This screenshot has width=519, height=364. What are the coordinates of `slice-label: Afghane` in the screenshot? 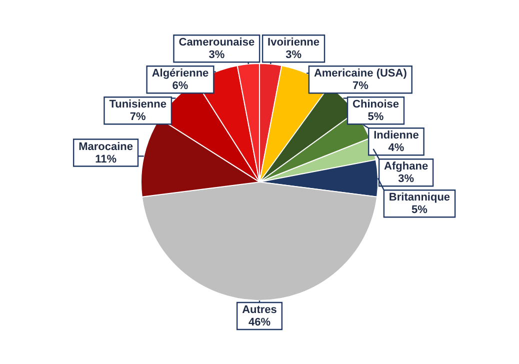 It's located at (406, 166).